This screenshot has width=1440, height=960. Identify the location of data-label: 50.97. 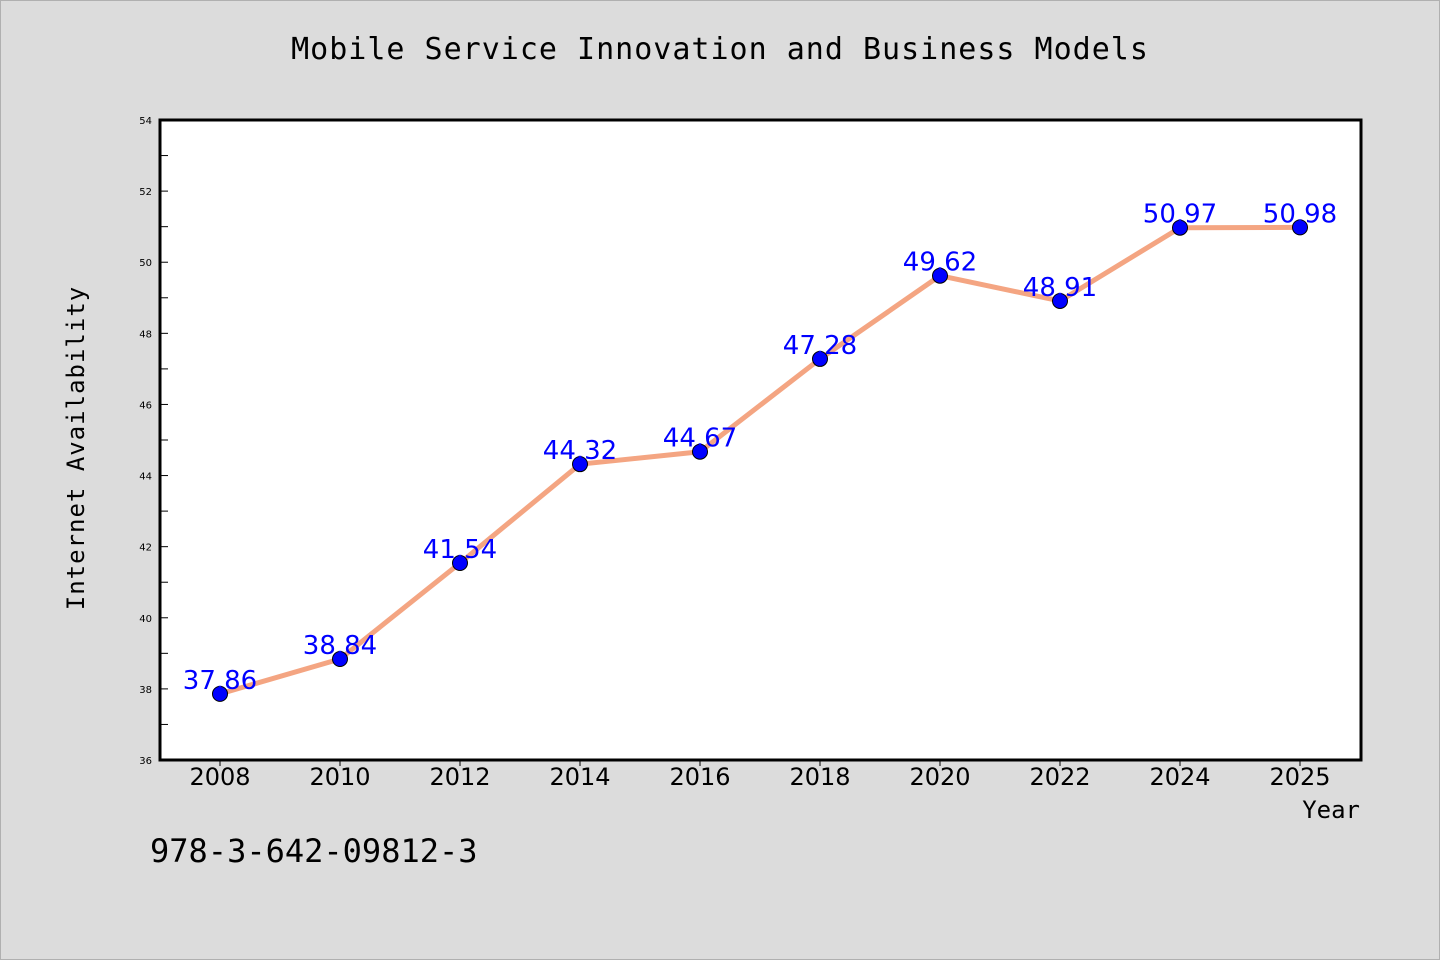
(1180, 215).